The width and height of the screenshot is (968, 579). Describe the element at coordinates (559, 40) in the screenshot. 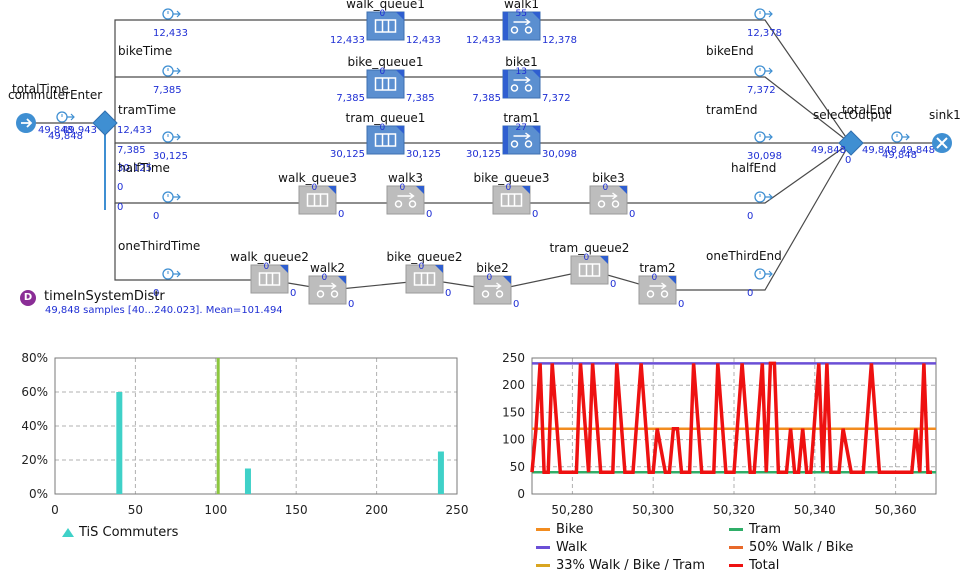

I see `walk1-out-count: 12,378` at that location.